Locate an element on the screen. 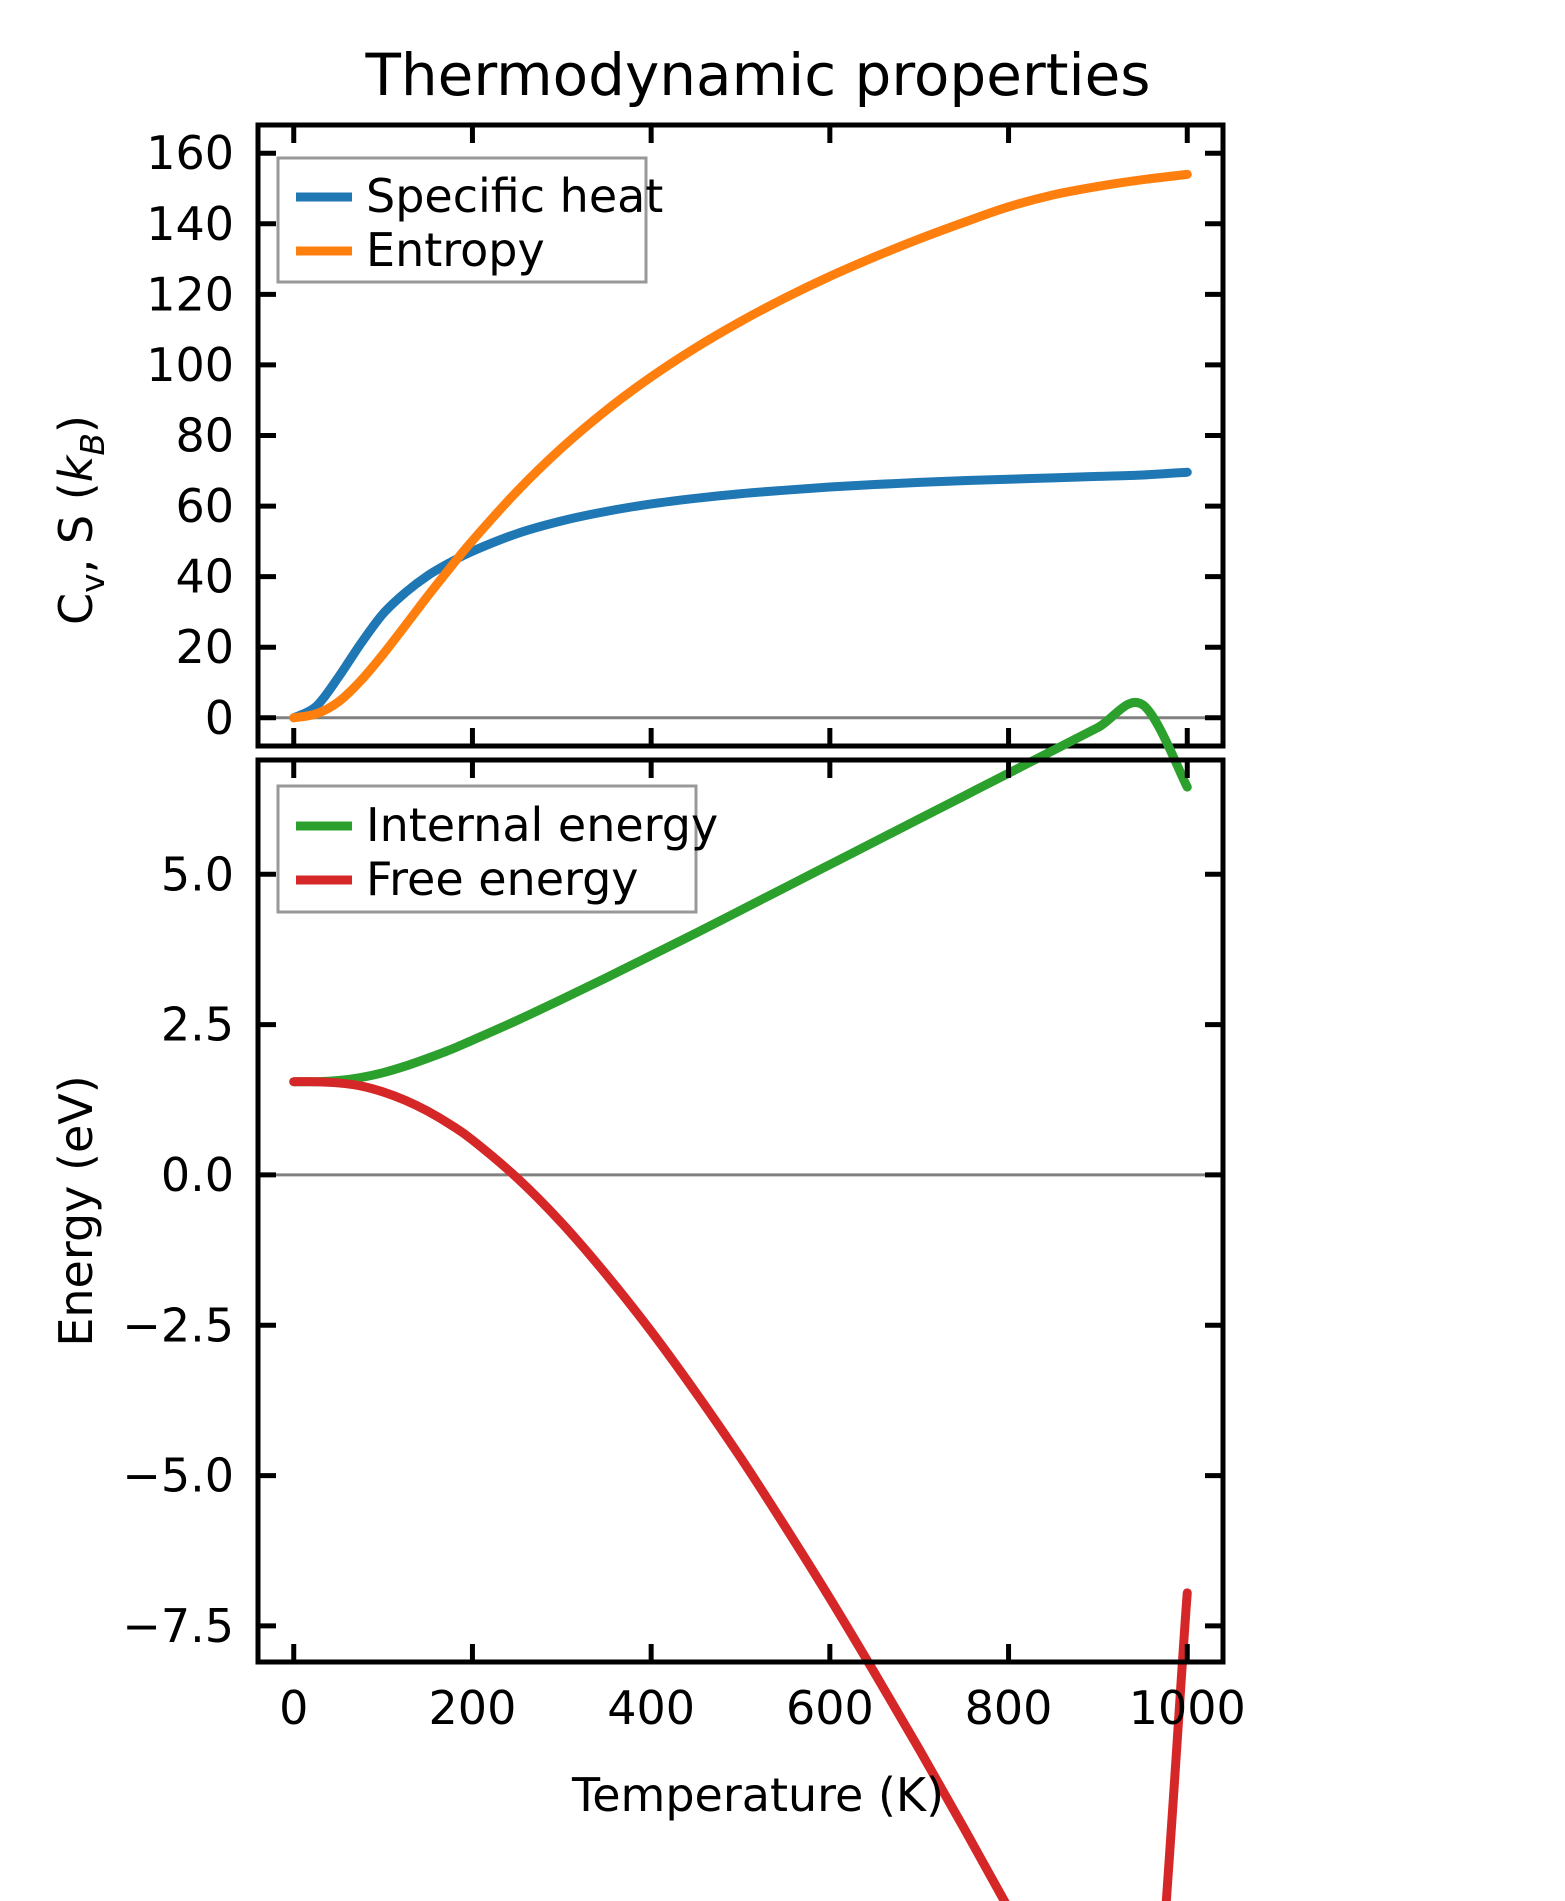  bottom-ylabel: Energy (eV) is located at coordinates (76, 1210).